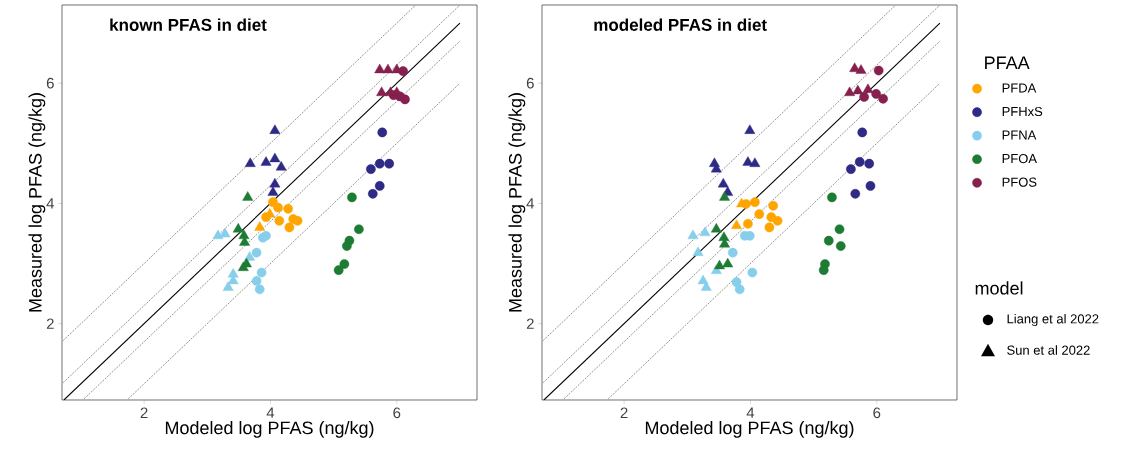  What do you see at coordinates (680, 24) in the screenshot?
I see `text: modeled PFAS in diet` at bounding box center [680, 24].